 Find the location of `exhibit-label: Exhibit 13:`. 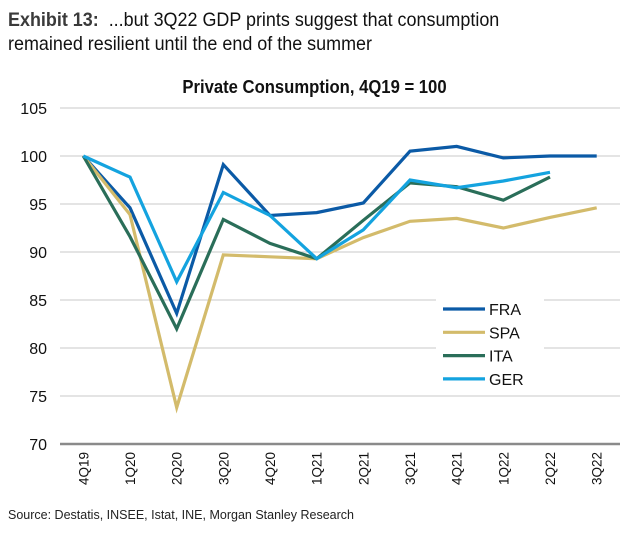

exhibit-label: Exhibit 13: is located at coordinates (53, 20).